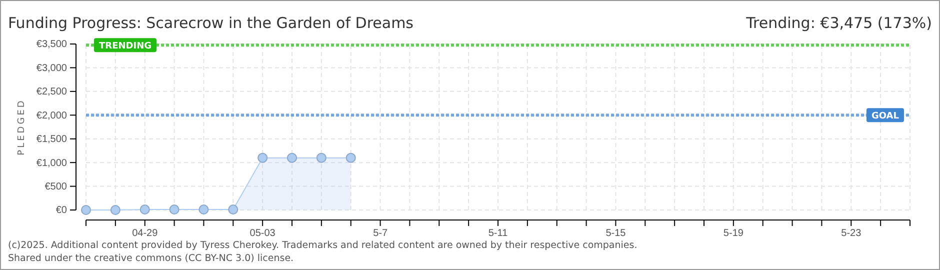 This screenshot has width=940, height=270. Describe the element at coordinates (52, 44) in the screenshot. I see `y-tick-label: €3,500` at that location.